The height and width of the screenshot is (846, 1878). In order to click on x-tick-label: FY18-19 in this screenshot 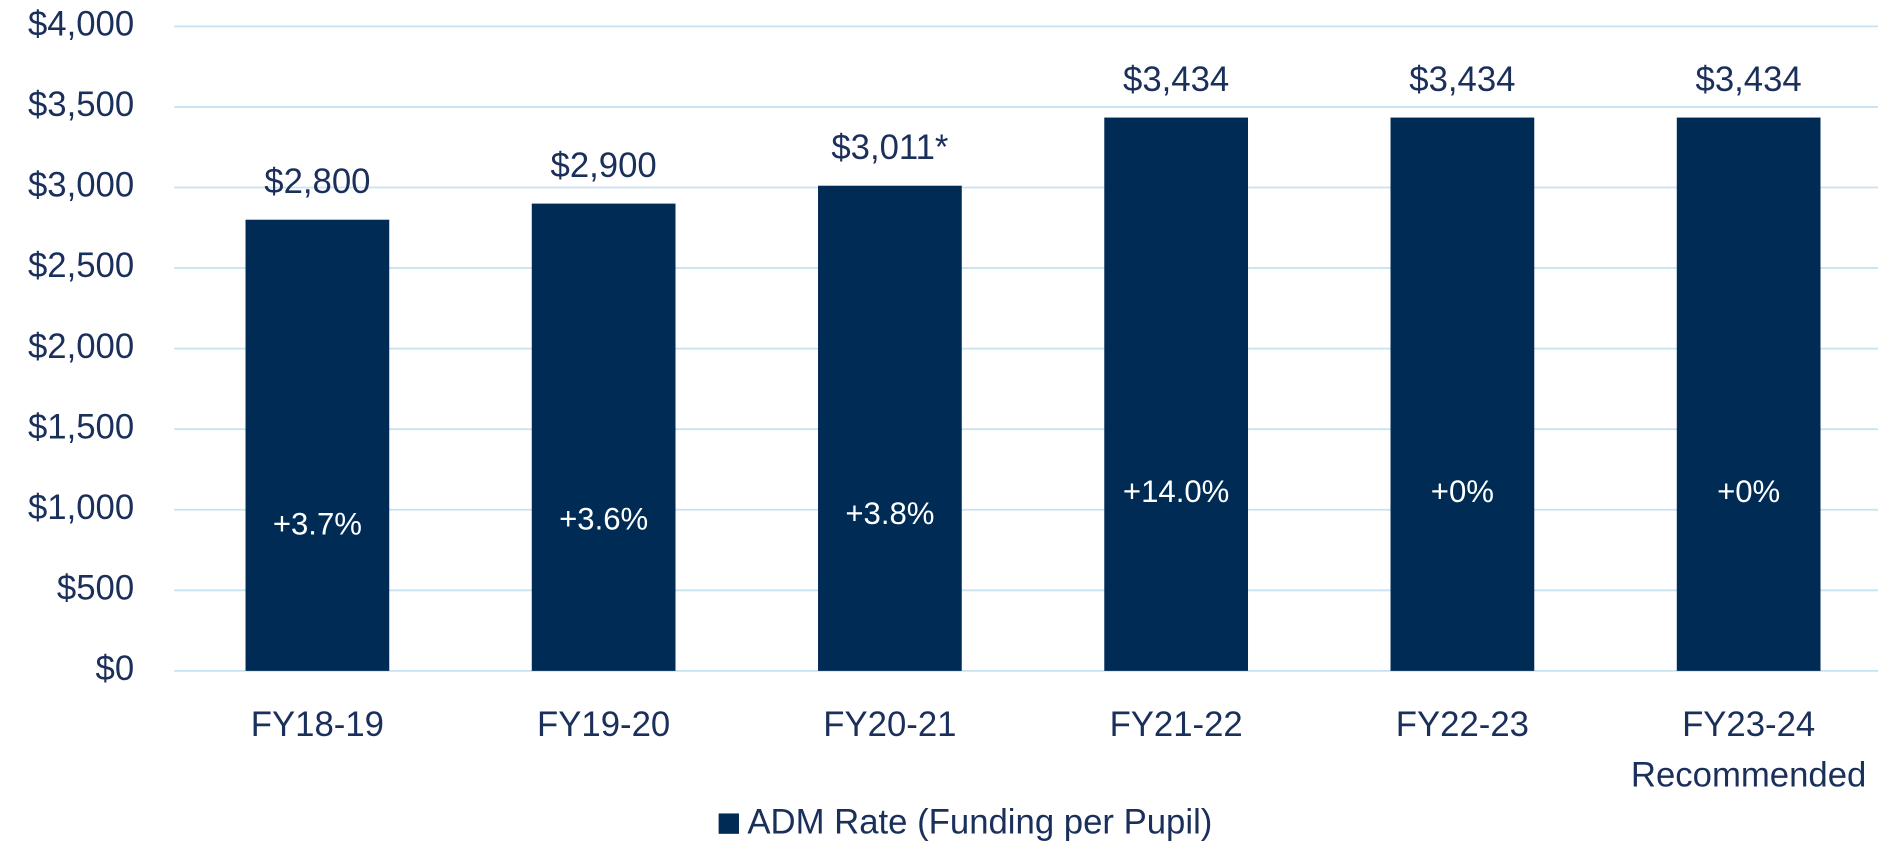, I will do `click(317, 725)`.